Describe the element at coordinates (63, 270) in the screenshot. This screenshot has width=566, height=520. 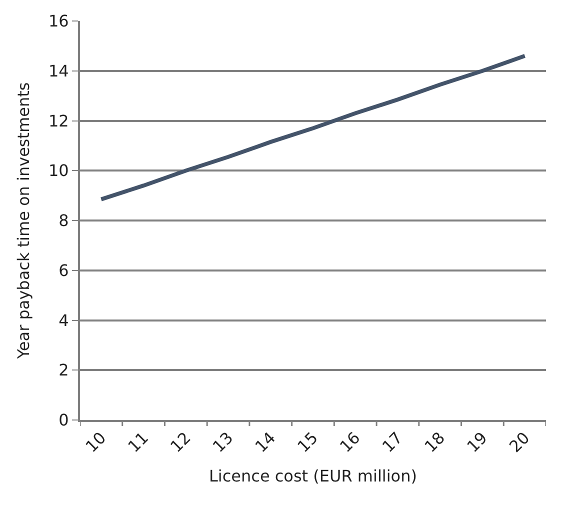
I see `y-tick-label: 6` at that location.